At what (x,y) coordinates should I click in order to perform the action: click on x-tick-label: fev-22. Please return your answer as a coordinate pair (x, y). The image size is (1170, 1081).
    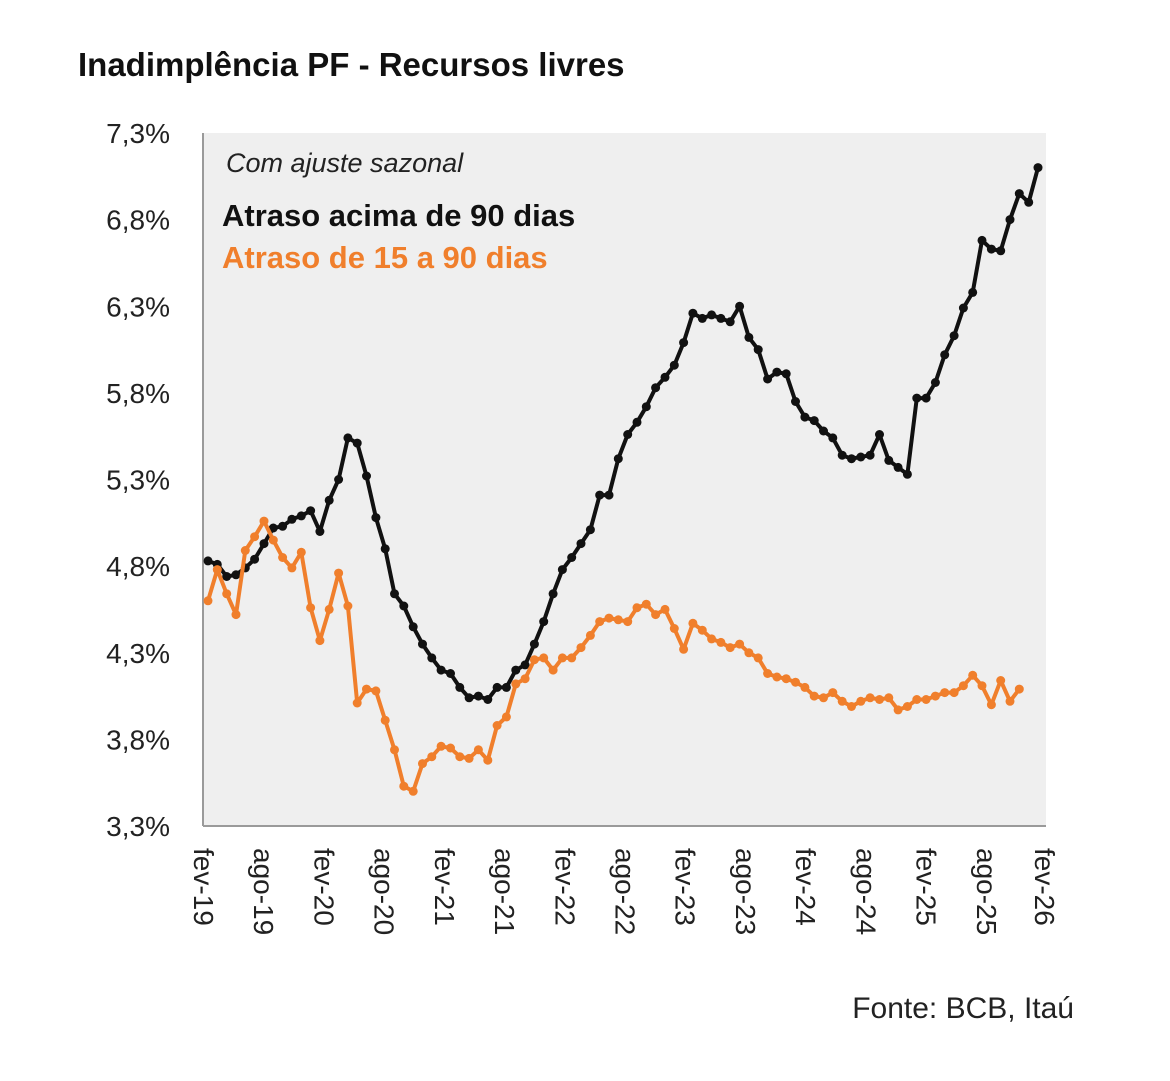
    Looking at the image, I should click on (564, 887).